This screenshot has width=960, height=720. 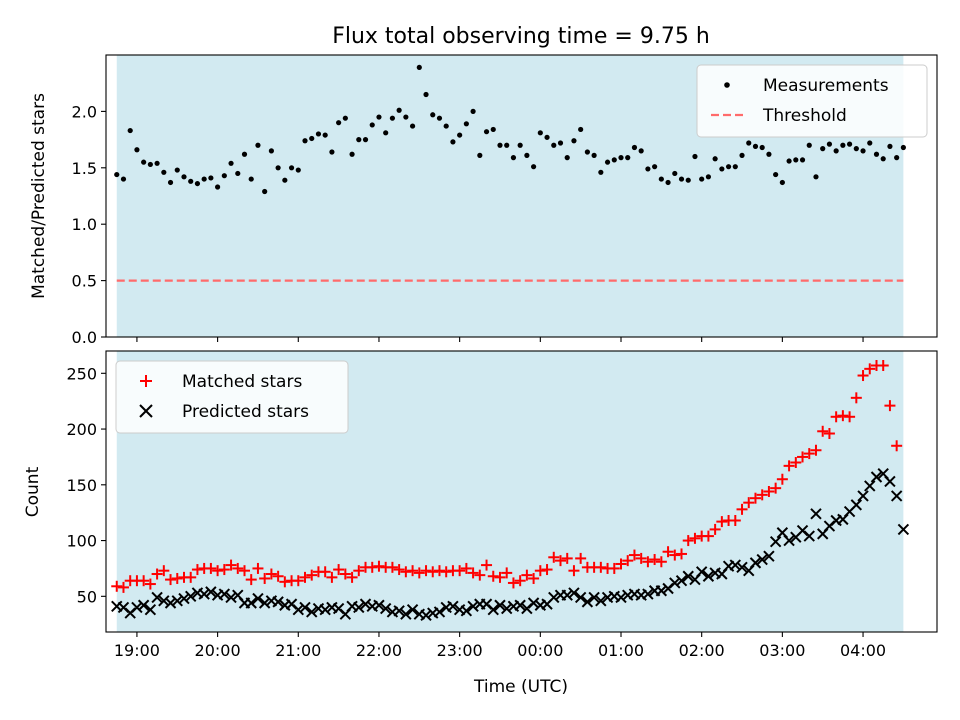 What do you see at coordinates (782, 650) in the screenshot?
I see `x-tick-label: 03:00` at bounding box center [782, 650].